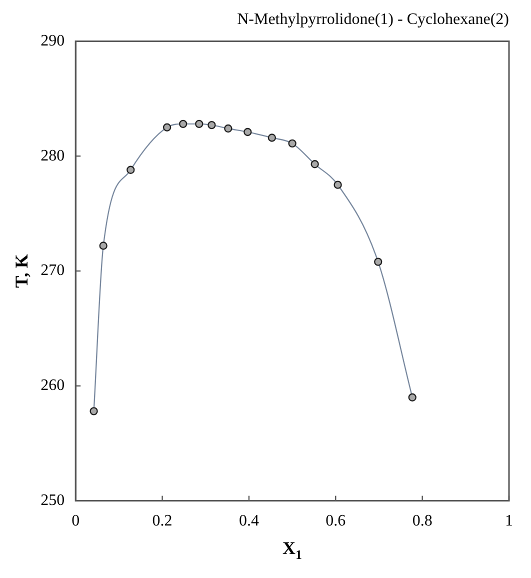 The image size is (531, 578). What do you see at coordinates (422, 521) in the screenshot?
I see `x-tick-label: 0.8` at bounding box center [422, 521].